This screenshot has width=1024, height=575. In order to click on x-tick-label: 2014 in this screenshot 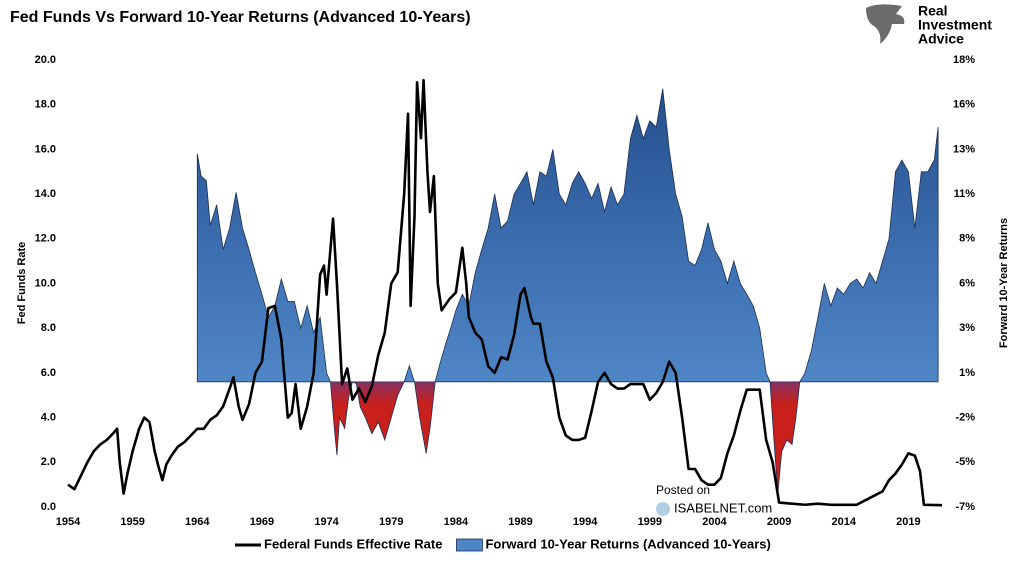, I will do `click(843, 522)`.